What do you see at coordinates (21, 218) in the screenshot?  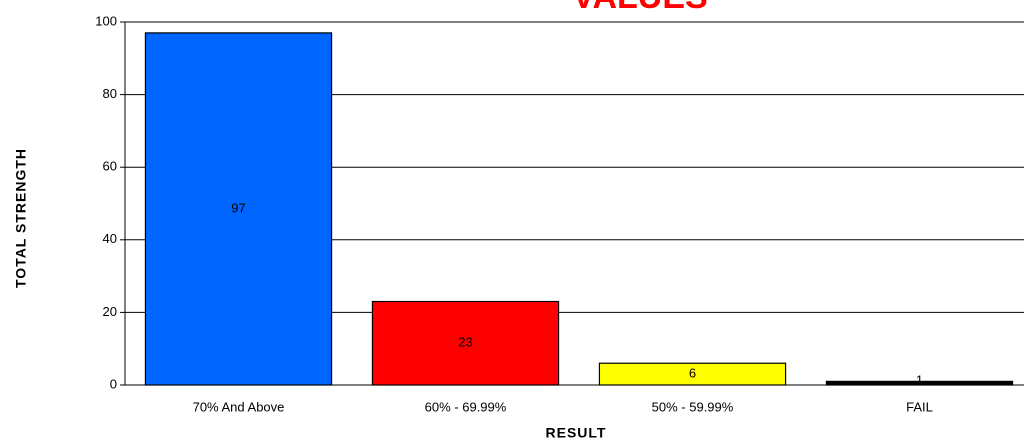 I see `y-axis-title: TOTAL STRENGTH` at bounding box center [21, 218].